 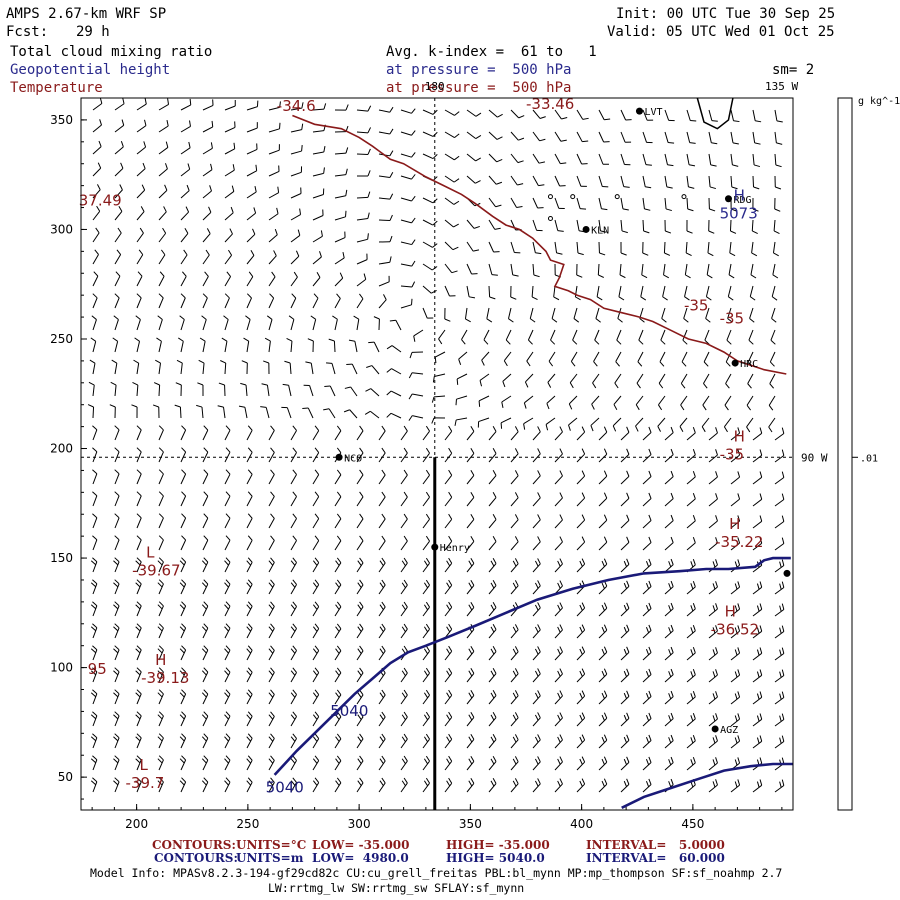 I want to click on height-contours-interval: INTERVAL= 60.000, so click(x=655, y=858).